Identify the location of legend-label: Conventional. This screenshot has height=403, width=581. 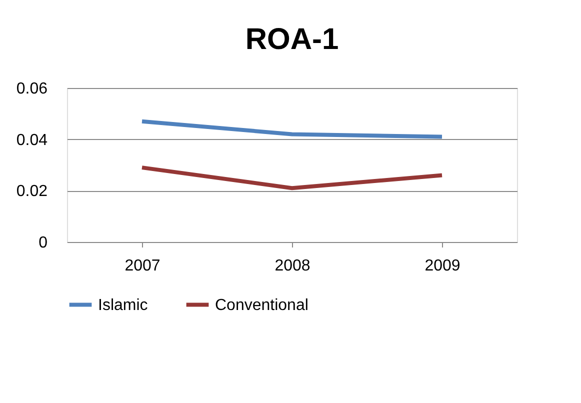
(261, 305).